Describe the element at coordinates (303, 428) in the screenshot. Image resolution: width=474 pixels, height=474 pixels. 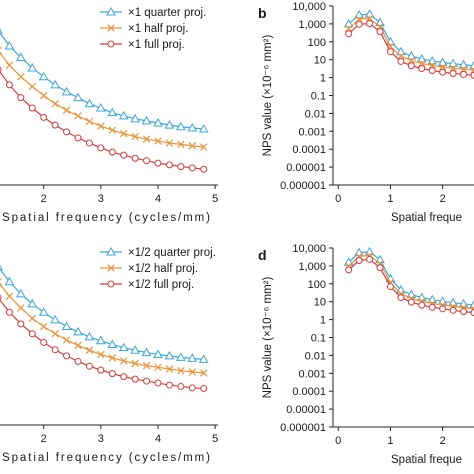
I see `y-tick-label: 0.000001` at that location.